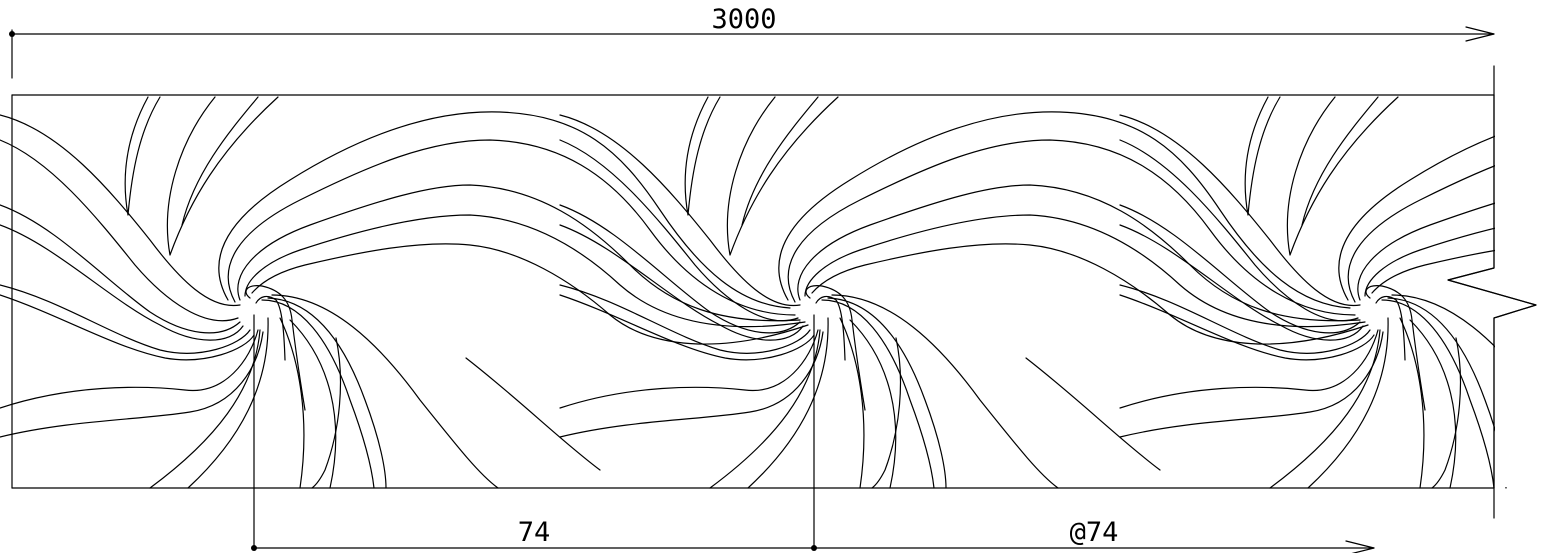  What do you see at coordinates (743, 19) in the screenshot?
I see `overall-dimension-label: 3000` at bounding box center [743, 19].